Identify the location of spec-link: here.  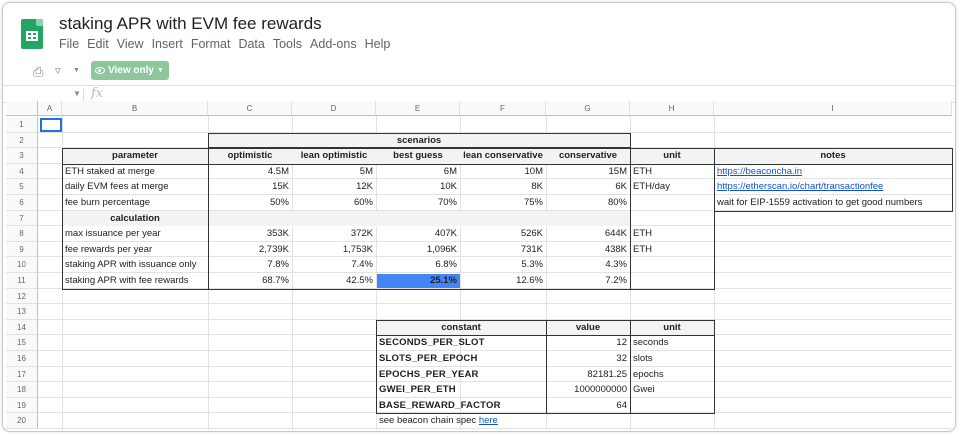
(488, 421).